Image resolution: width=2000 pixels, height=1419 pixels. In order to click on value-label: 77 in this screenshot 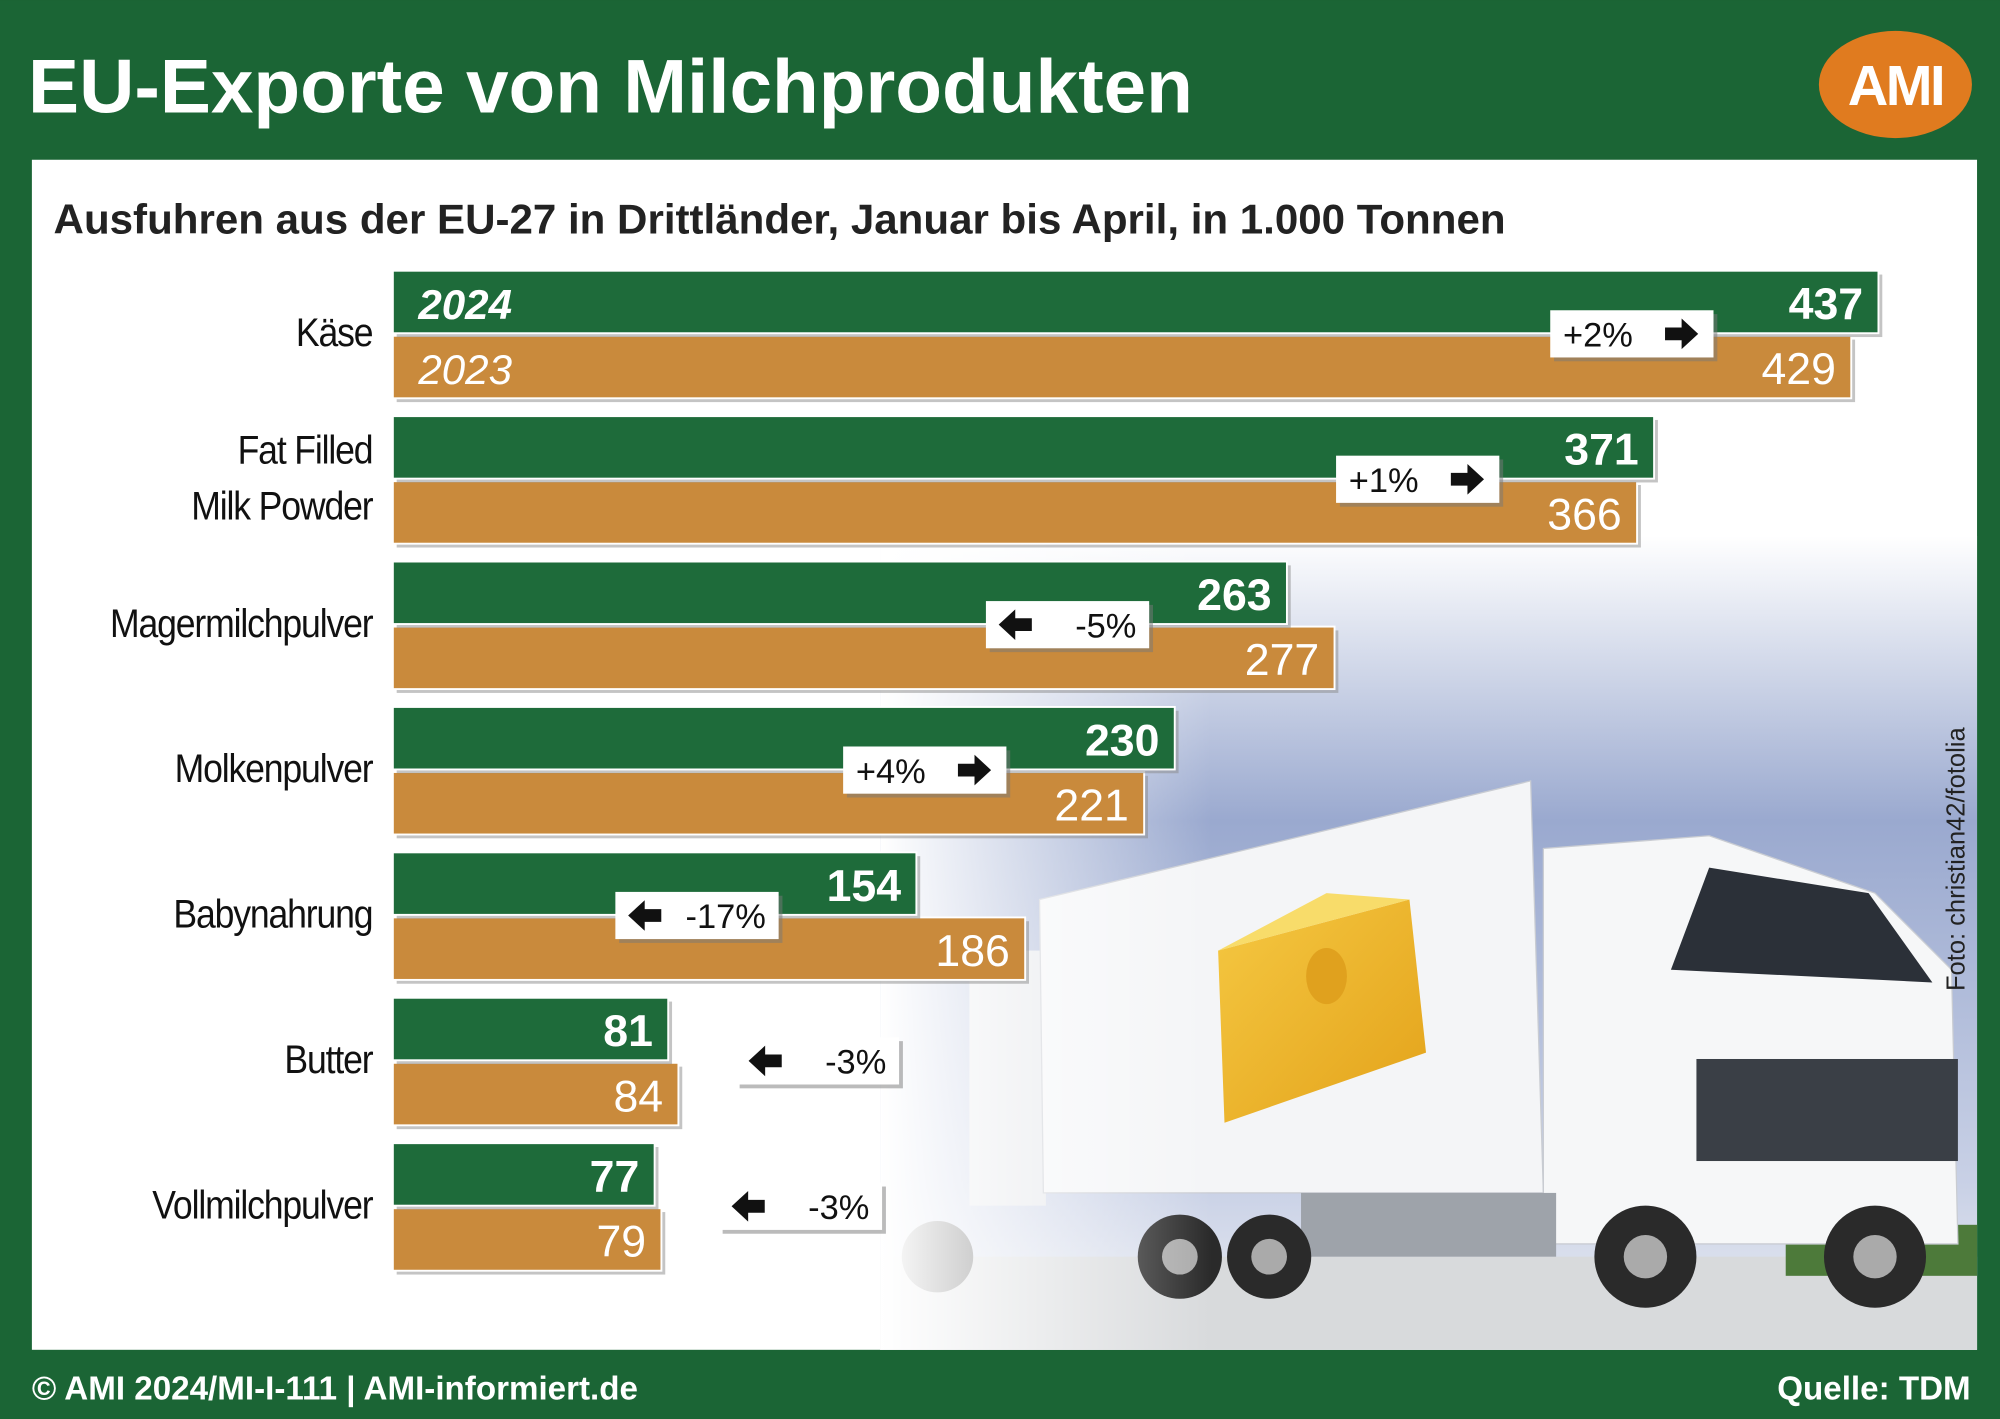, I will do `click(615, 1177)`.